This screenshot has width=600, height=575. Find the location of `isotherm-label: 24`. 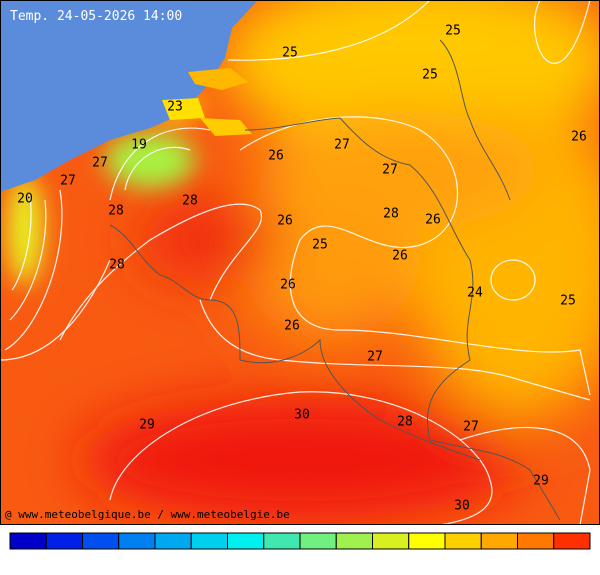

isotherm-label: 24 is located at coordinates (475, 293).